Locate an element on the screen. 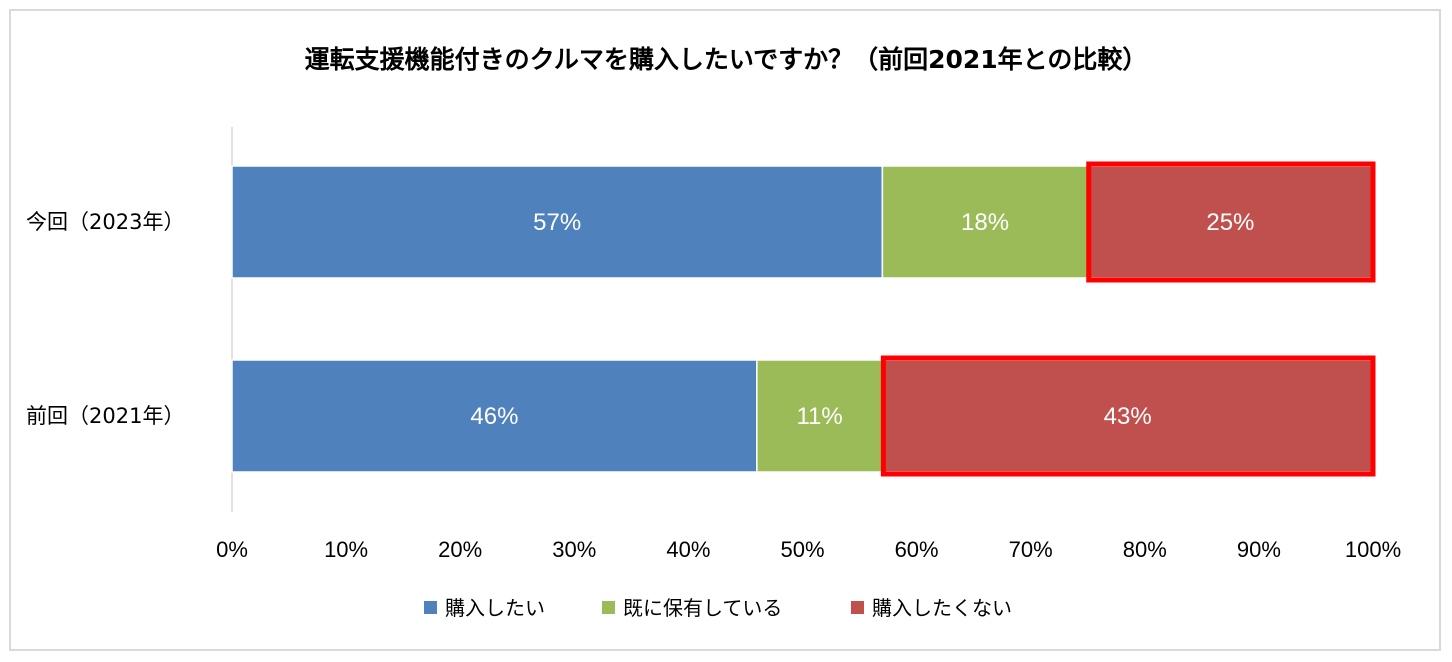 The width and height of the screenshot is (1452, 662). x-tick-label: 80% is located at coordinates (1145, 549).